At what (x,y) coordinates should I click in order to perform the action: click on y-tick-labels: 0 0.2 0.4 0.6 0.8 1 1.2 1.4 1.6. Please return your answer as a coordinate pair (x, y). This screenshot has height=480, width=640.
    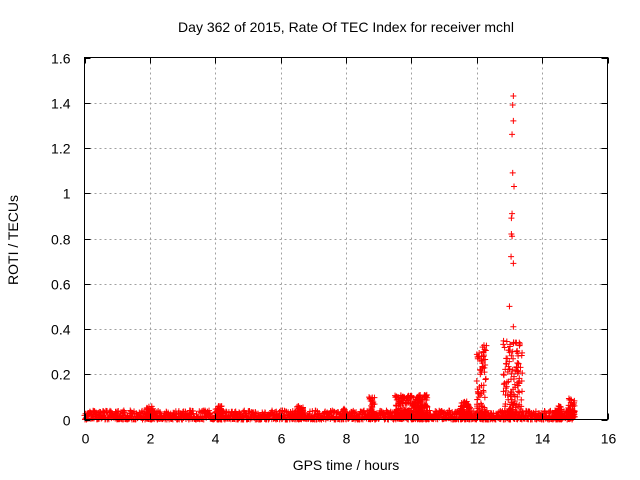
    Looking at the image, I should click on (61, 240).